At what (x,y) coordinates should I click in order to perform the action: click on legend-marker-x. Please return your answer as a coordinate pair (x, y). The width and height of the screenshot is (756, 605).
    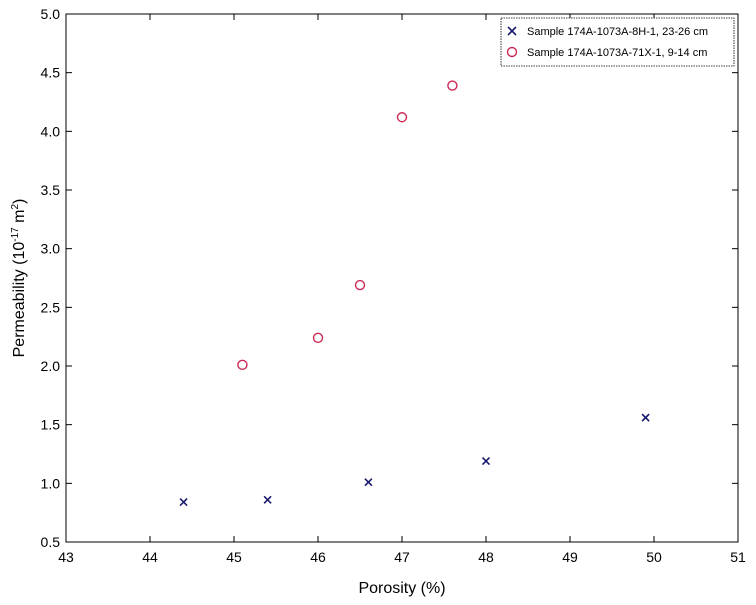
    Looking at the image, I should click on (512, 31).